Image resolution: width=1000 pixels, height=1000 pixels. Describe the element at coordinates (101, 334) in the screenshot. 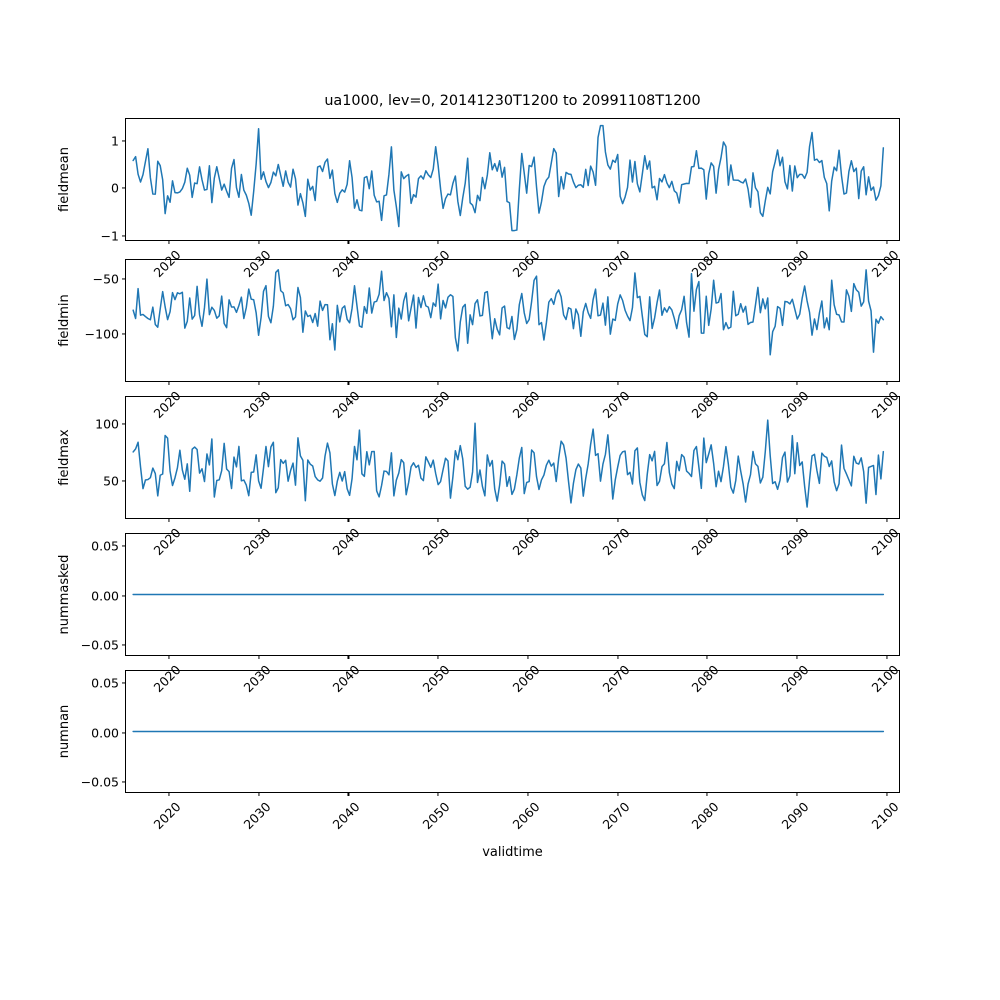

I see `y-tick-label: −100` at that location.